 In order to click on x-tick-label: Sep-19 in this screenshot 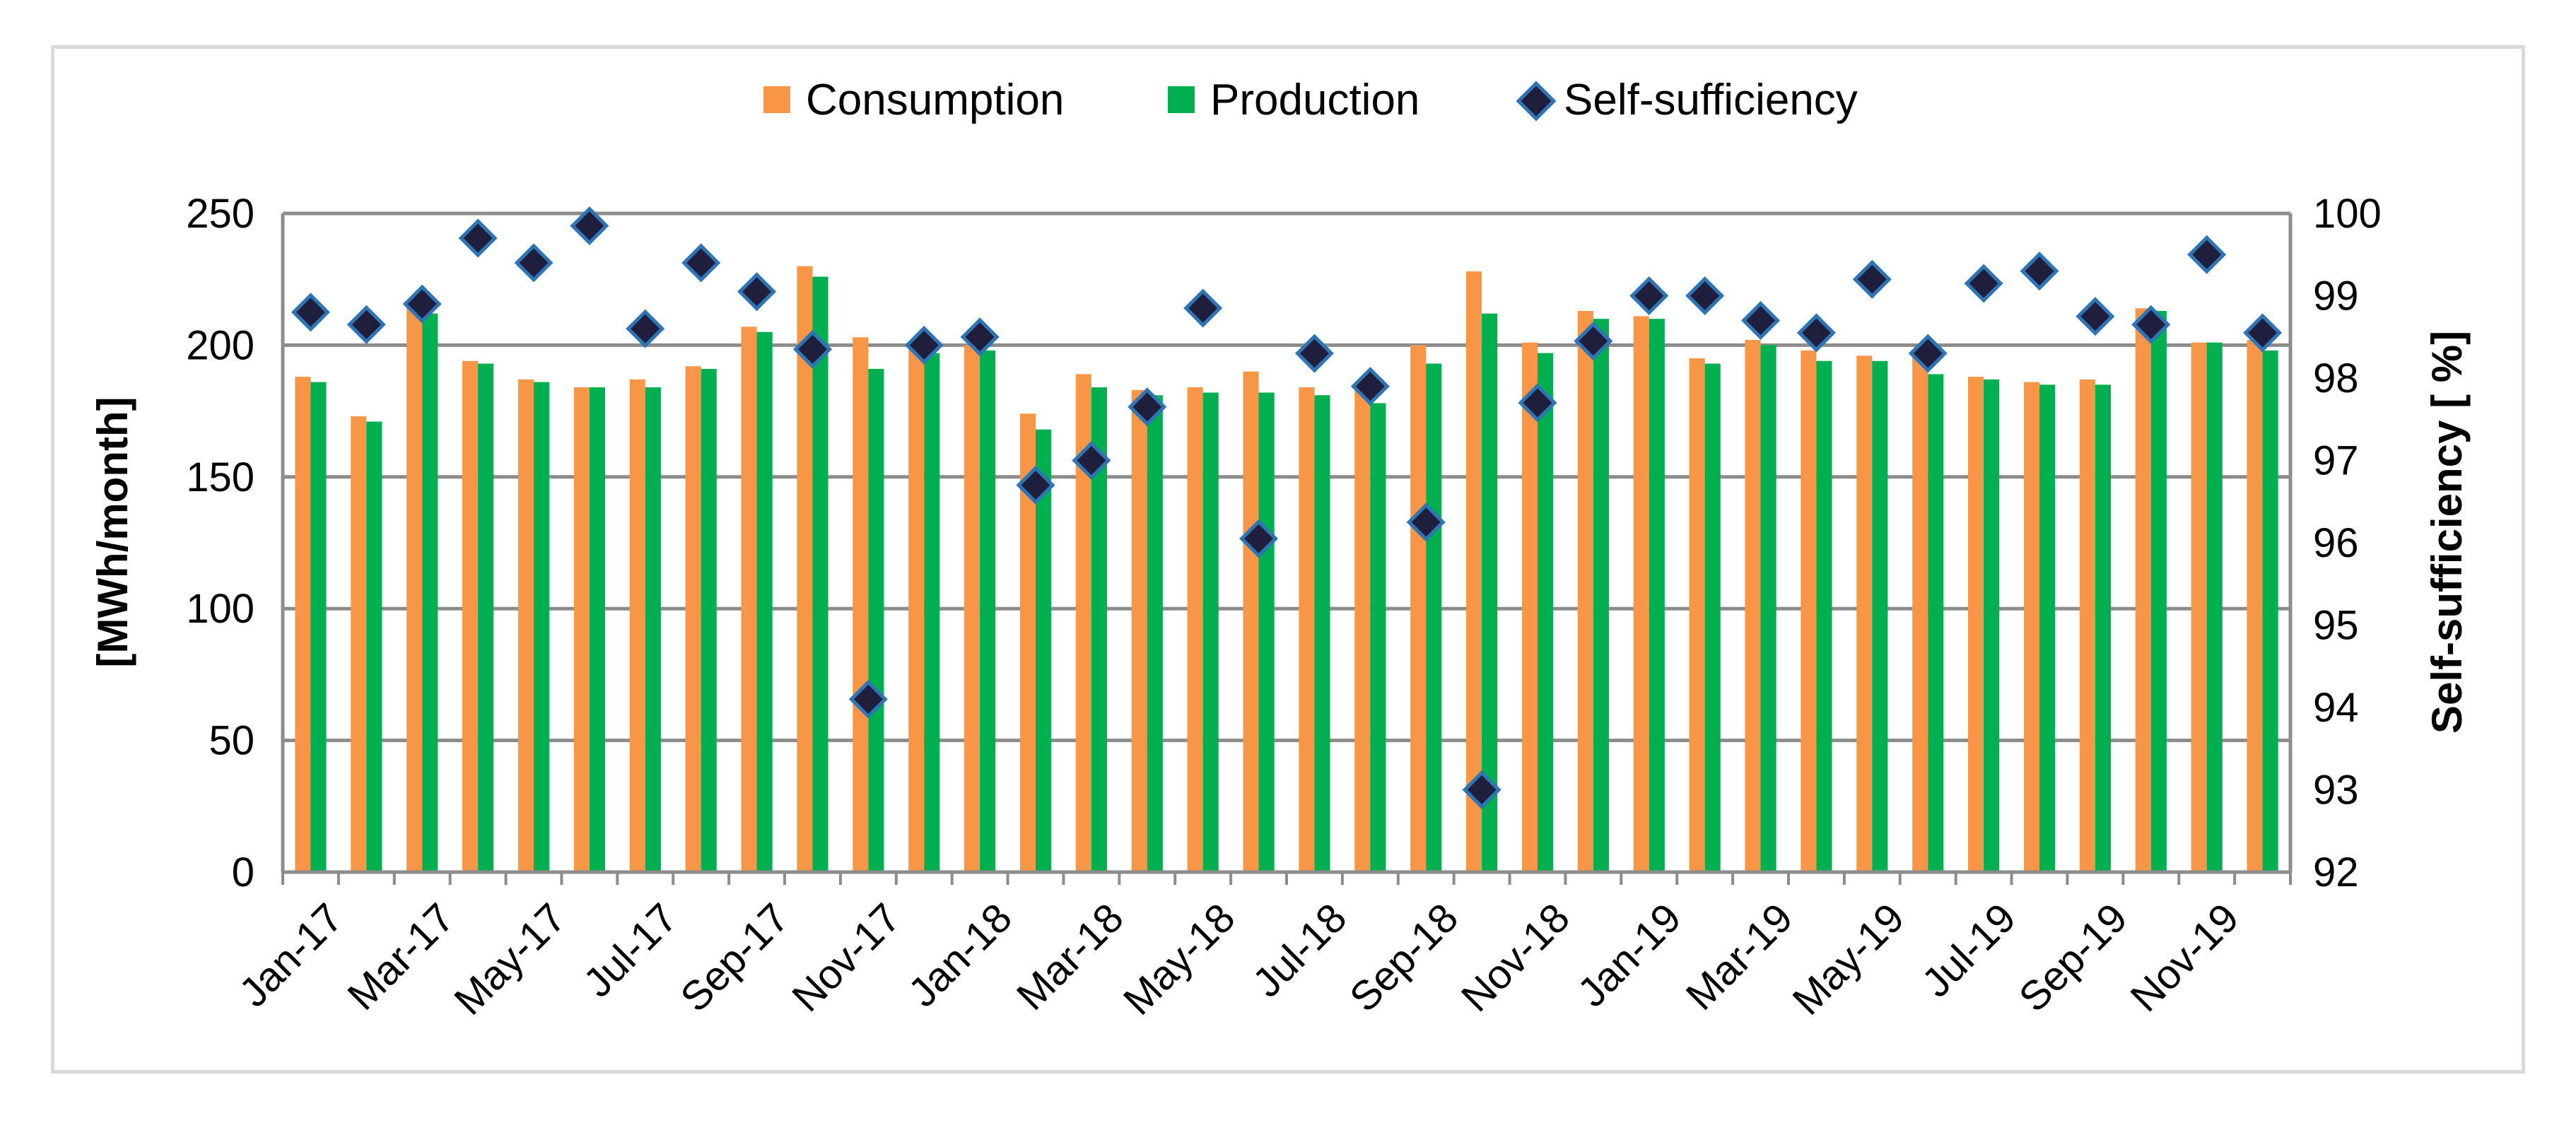, I will do `click(2073, 958)`.